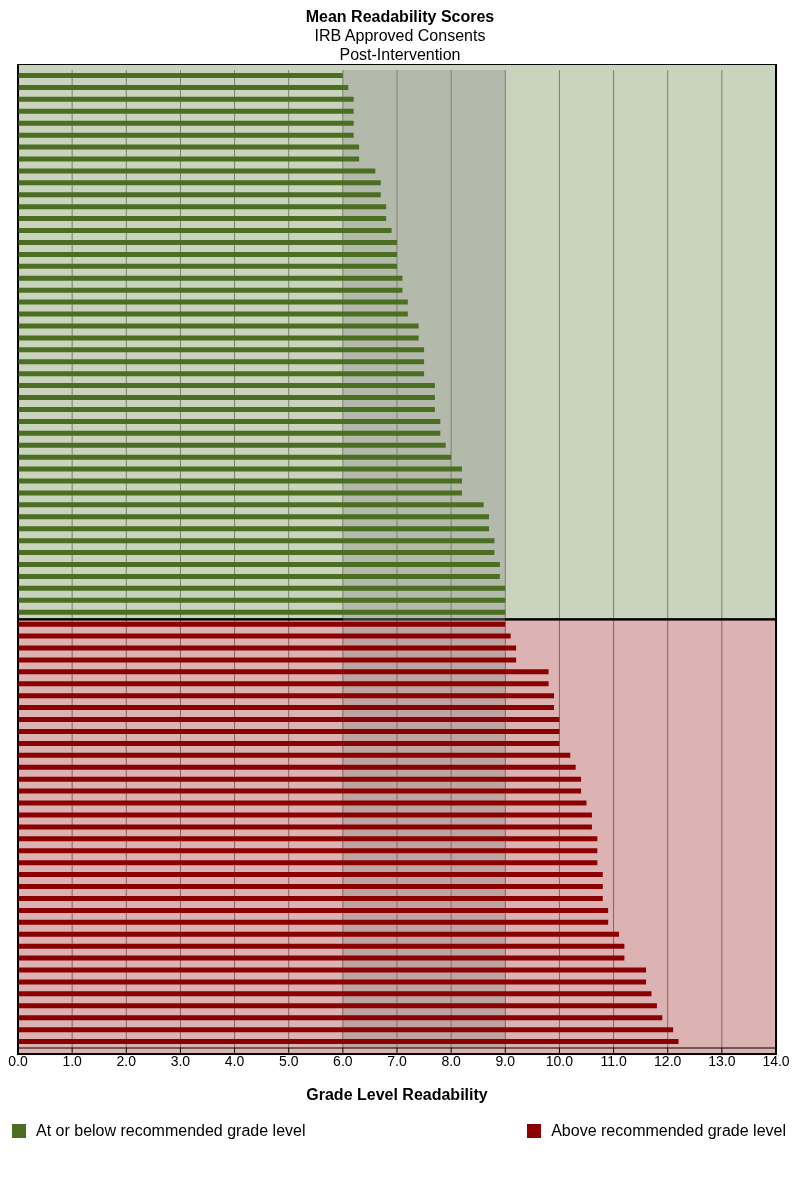  Describe the element at coordinates (234, 1060) in the screenshot. I see `x-tick-label: 4.0` at that location.